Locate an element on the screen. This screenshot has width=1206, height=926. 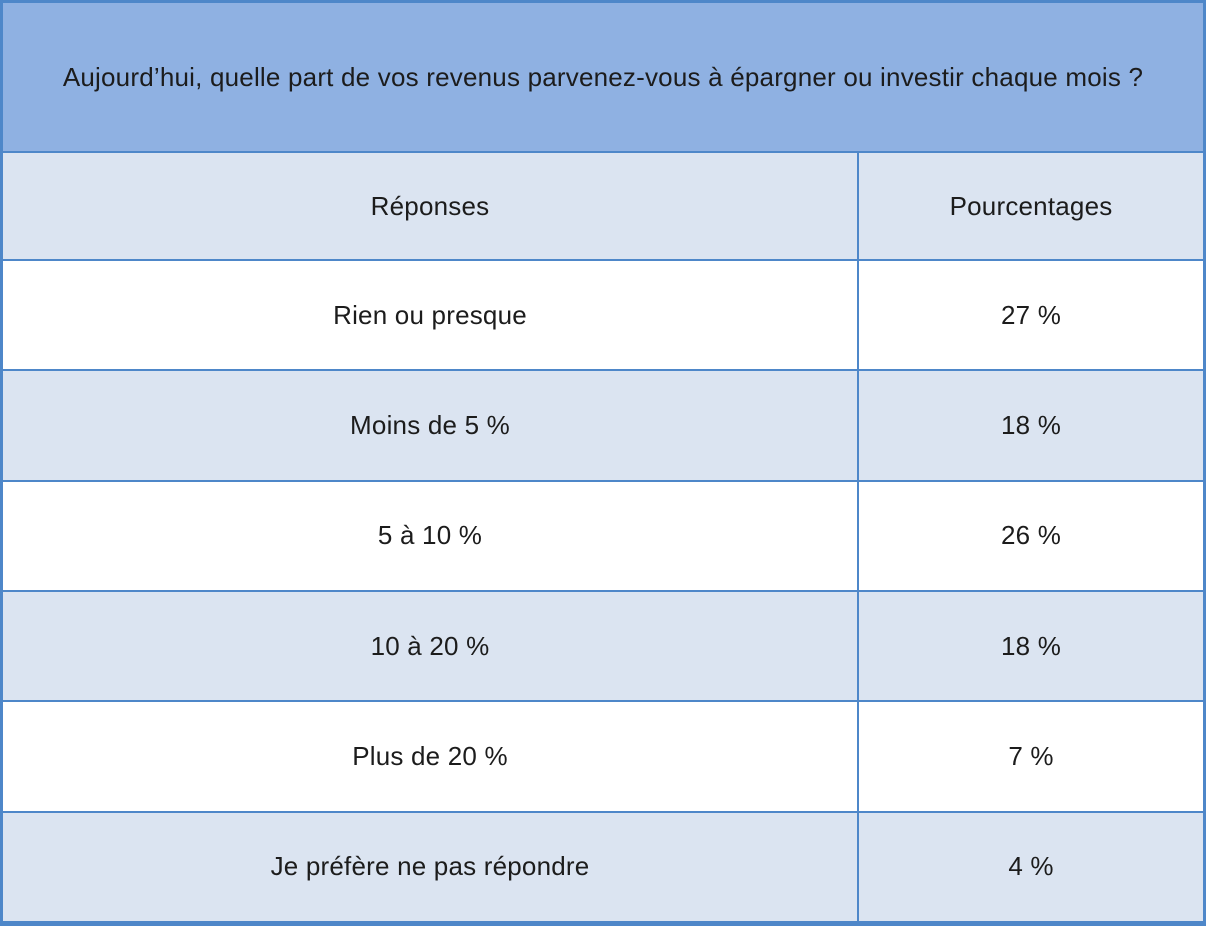
column-header-answers: Réponses is located at coordinates (430, 206).